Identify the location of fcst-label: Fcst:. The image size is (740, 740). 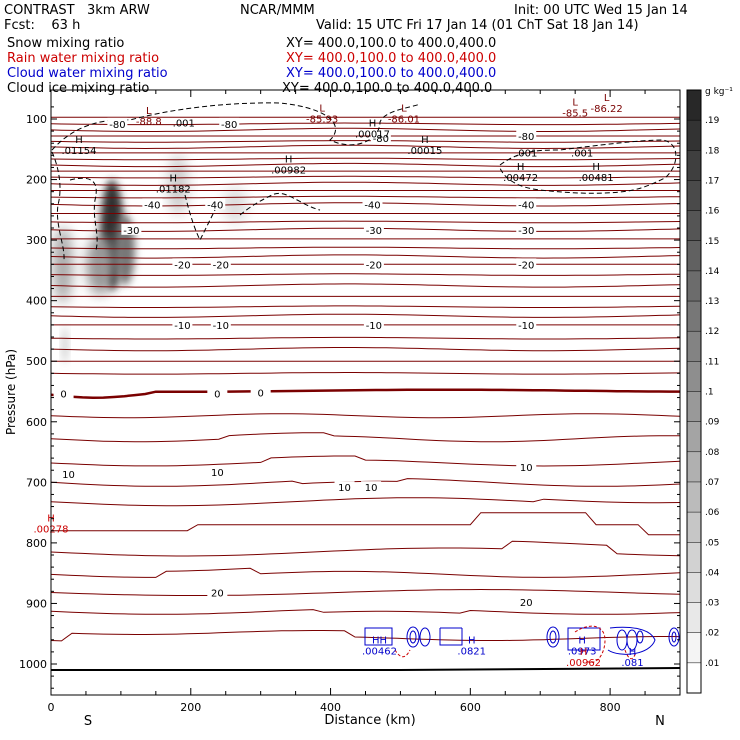
(19, 25).